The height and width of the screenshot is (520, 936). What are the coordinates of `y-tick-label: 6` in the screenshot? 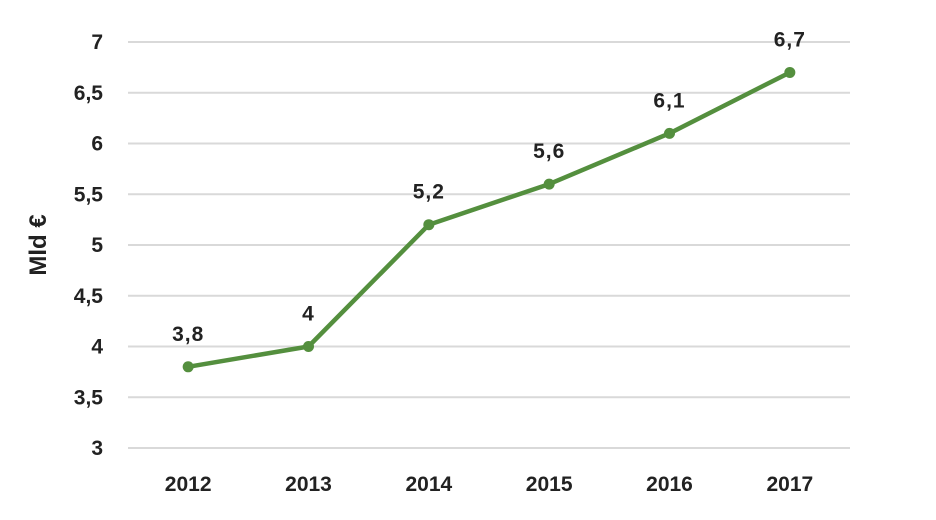 It's located at (97, 144).